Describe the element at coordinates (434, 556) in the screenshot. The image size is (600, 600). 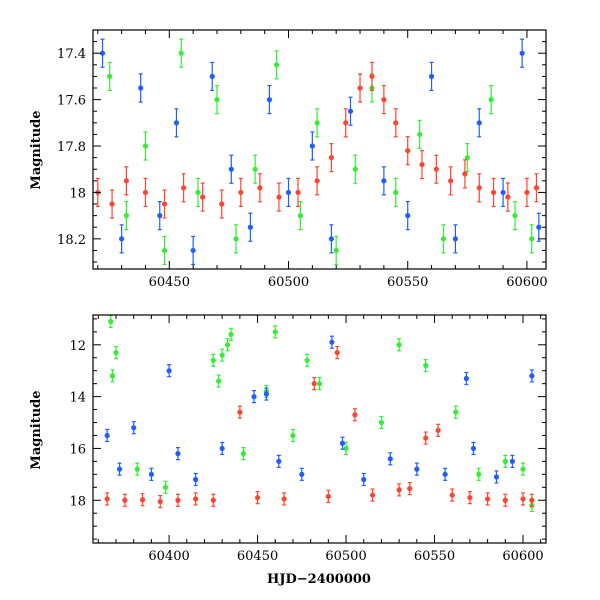
I see `bottom-x-tick-label: 60550` at that location.